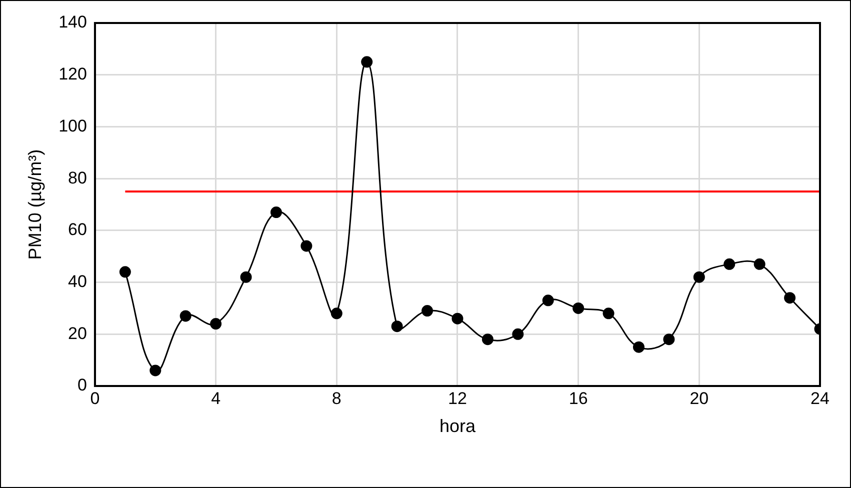 This screenshot has height=488, width=851. I want to click on y-axis-title: PM10 (µg/m³), so click(34, 204).